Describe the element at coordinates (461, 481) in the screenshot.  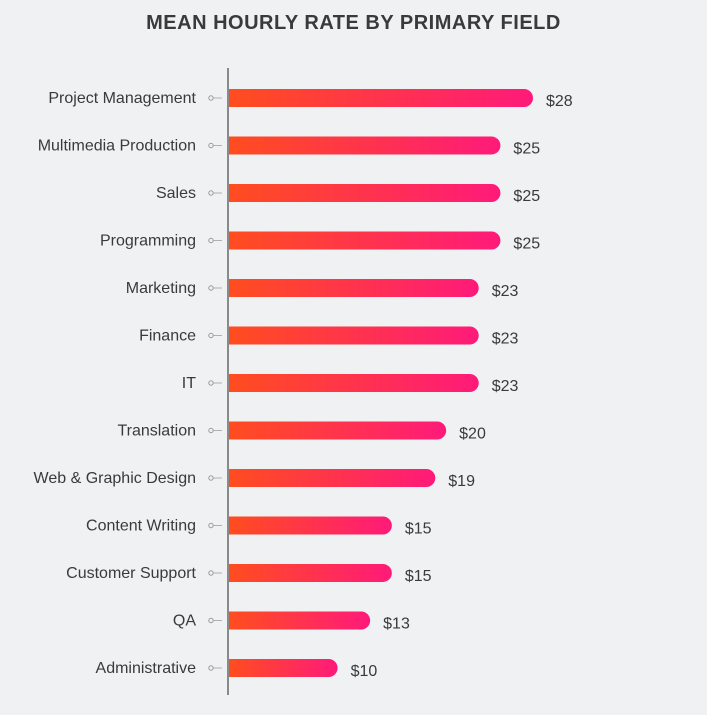
I see `value-label: $19` at that location.